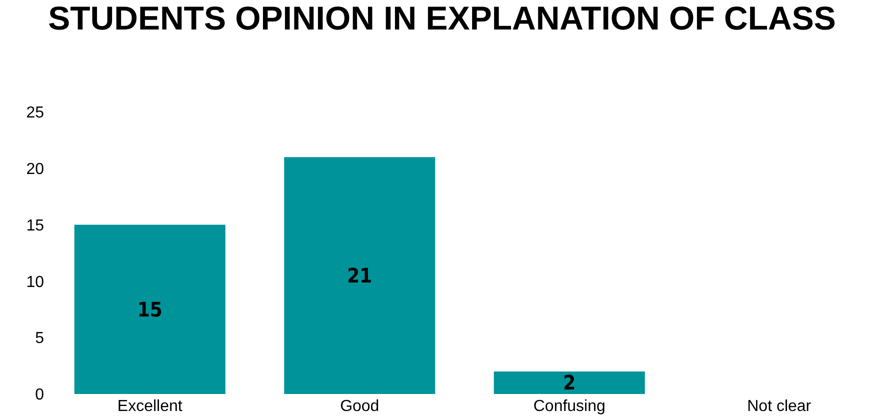  I want to click on y-tick-label: 15, so click(35, 225).